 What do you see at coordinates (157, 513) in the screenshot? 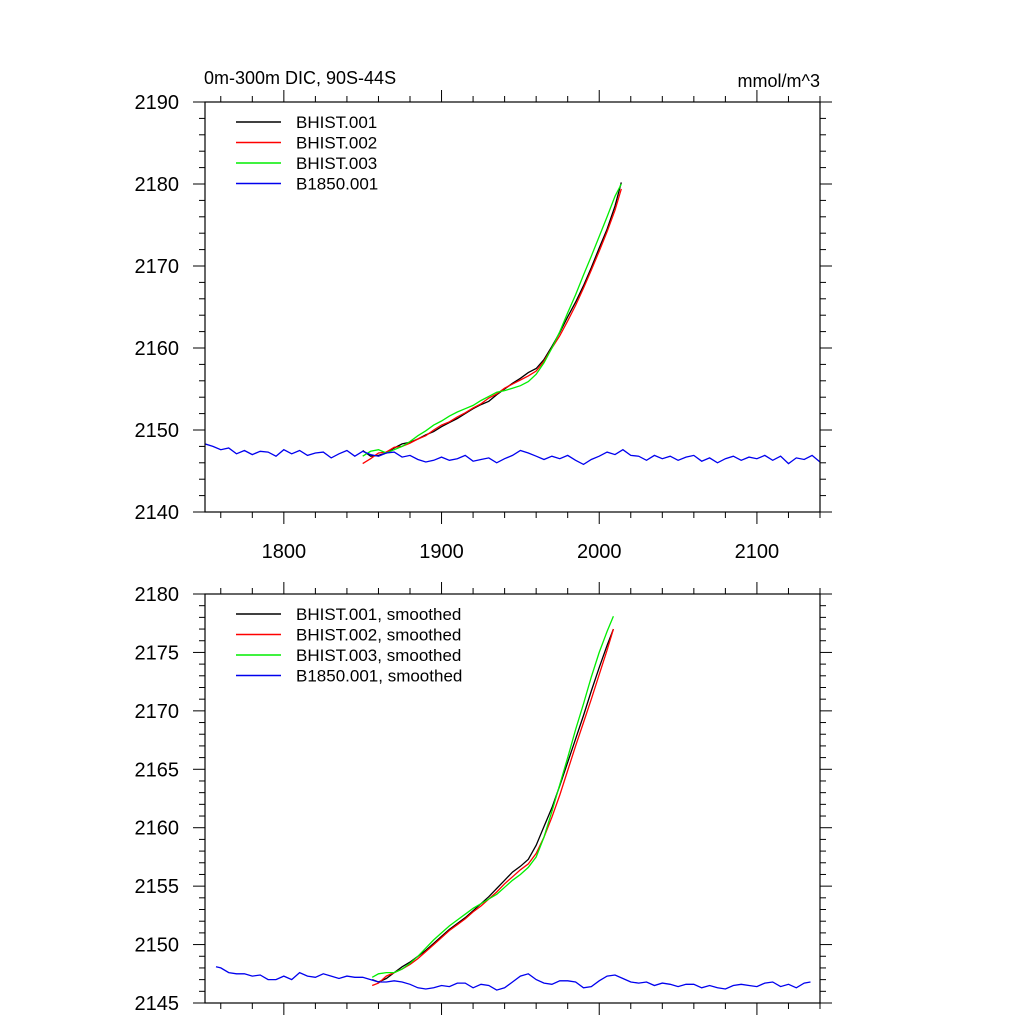
I see `y-tick-label: 2140` at bounding box center [157, 513].